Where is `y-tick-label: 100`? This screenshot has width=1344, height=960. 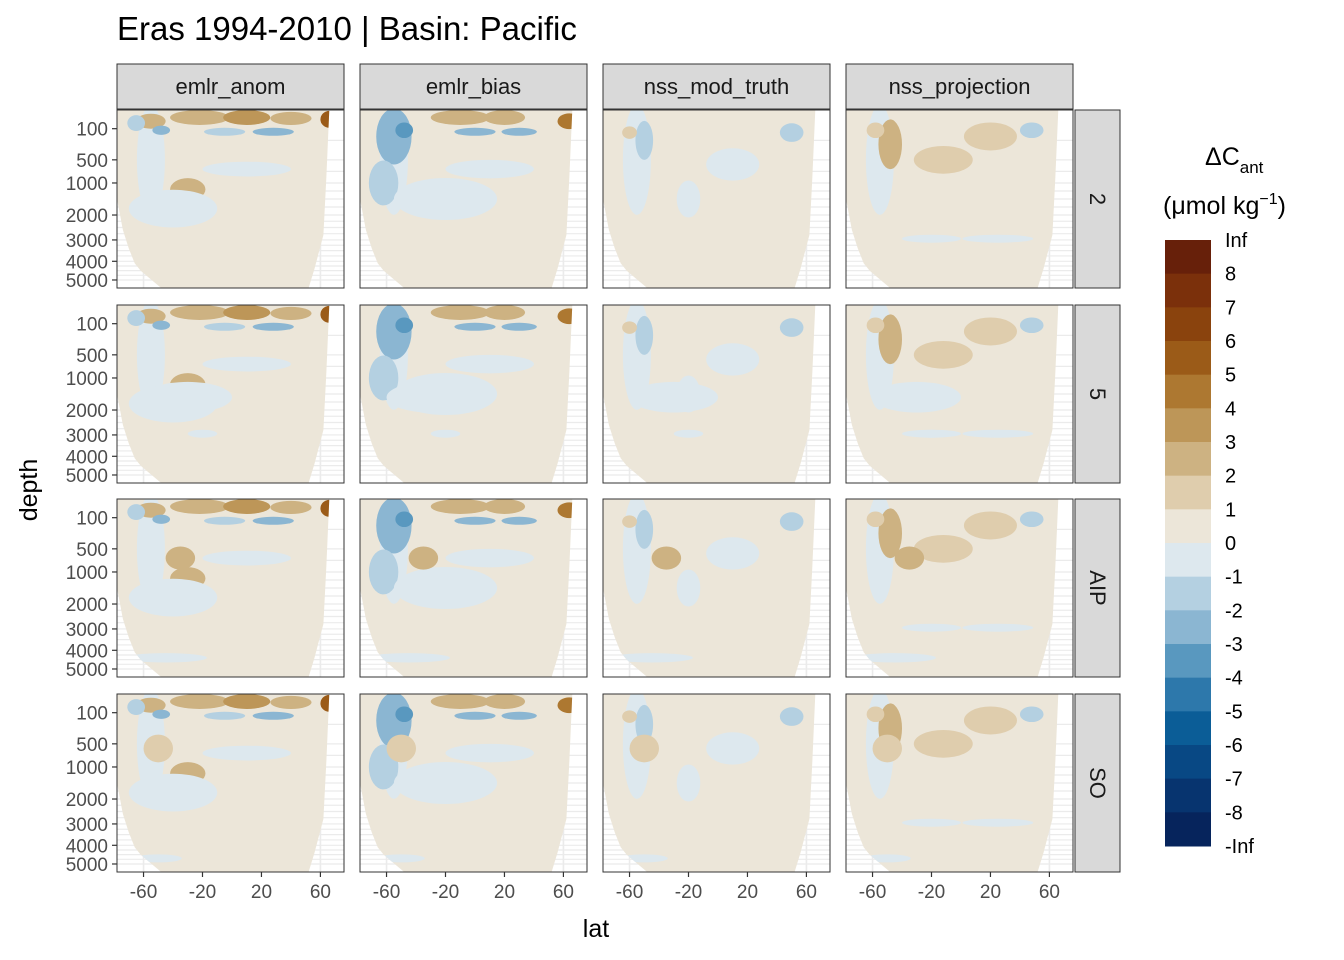
y-tick-label: 100 is located at coordinates (92, 519).